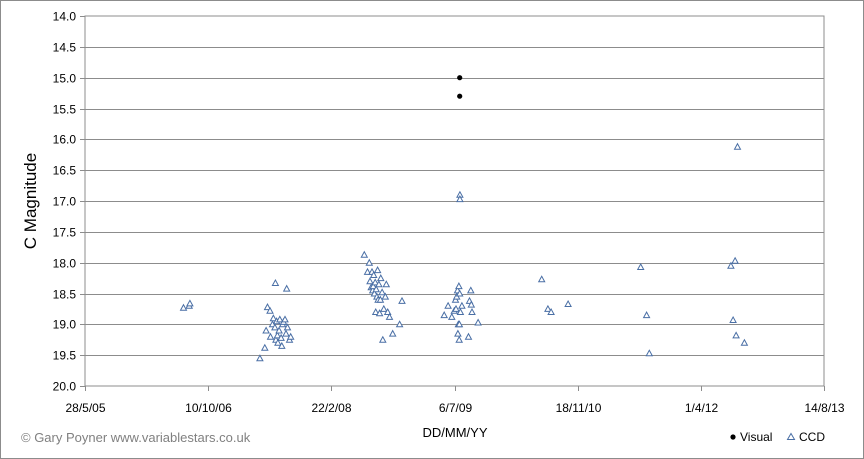  I want to click on credit-text: © Gary Poyner www.variablestars.co.uk, so click(136, 437).